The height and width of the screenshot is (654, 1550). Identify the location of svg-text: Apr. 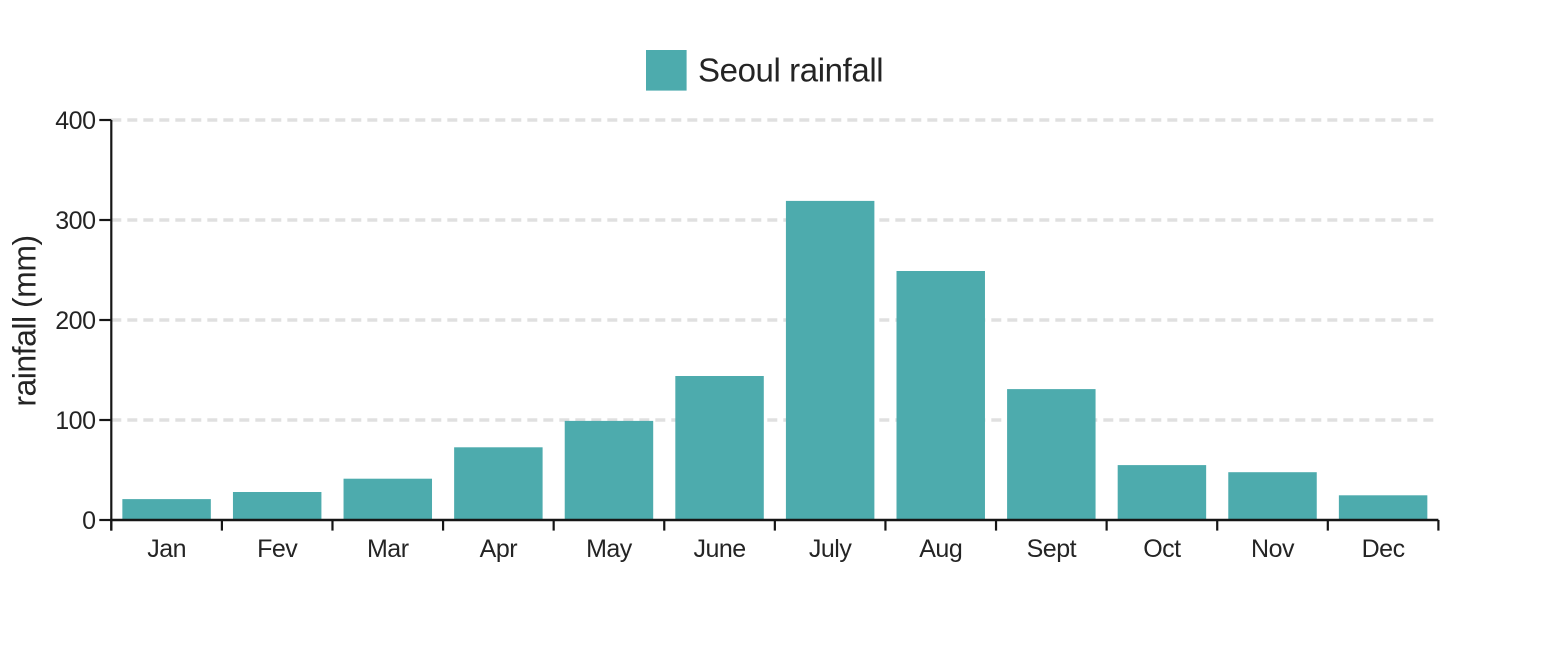
(499, 549).